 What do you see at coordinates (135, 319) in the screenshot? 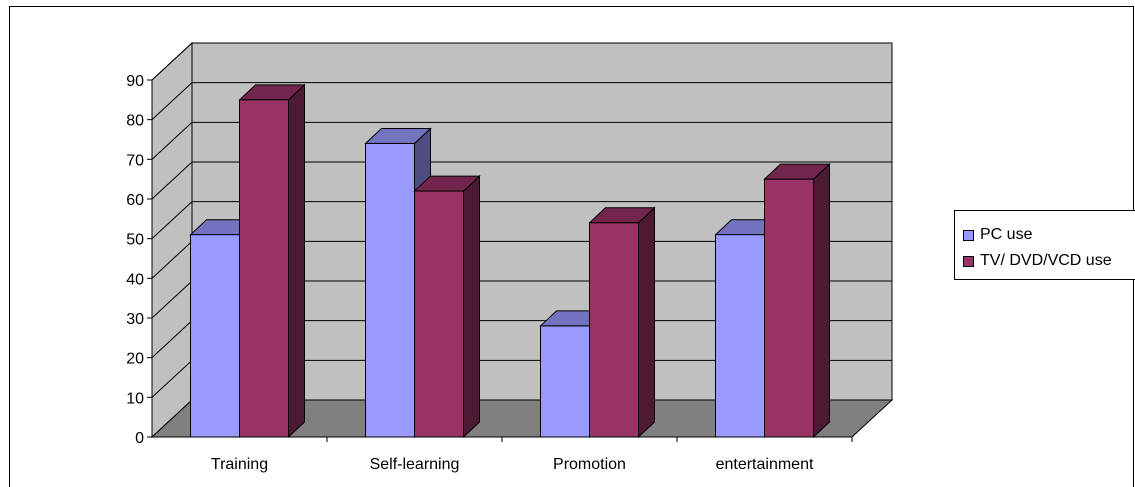
I see `y-tick-label: 30` at bounding box center [135, 319].